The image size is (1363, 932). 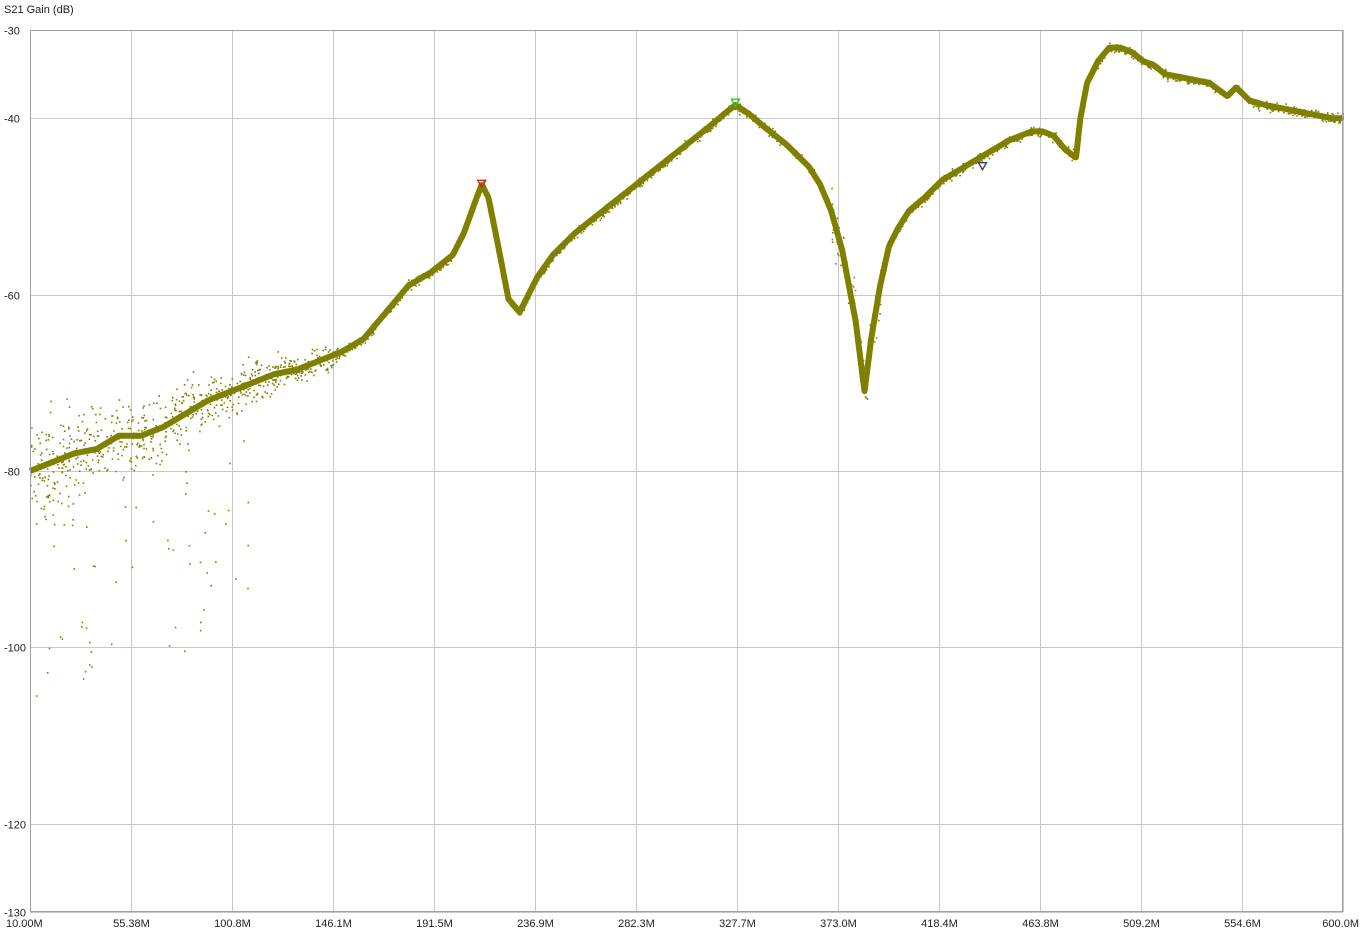 What do you see at coordinates (1340, 924) in the screenshot?
I see `x-tick-label: 600.0M` at bounding box center [1340, 924].